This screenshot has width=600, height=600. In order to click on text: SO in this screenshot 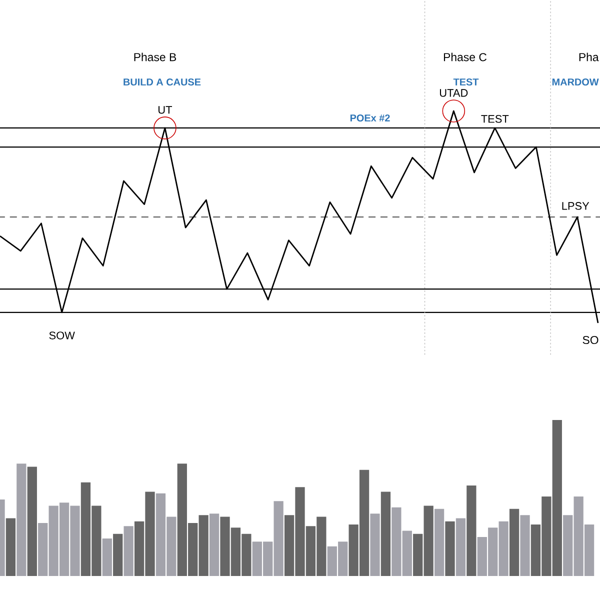, I will do `click(590, 340)`.